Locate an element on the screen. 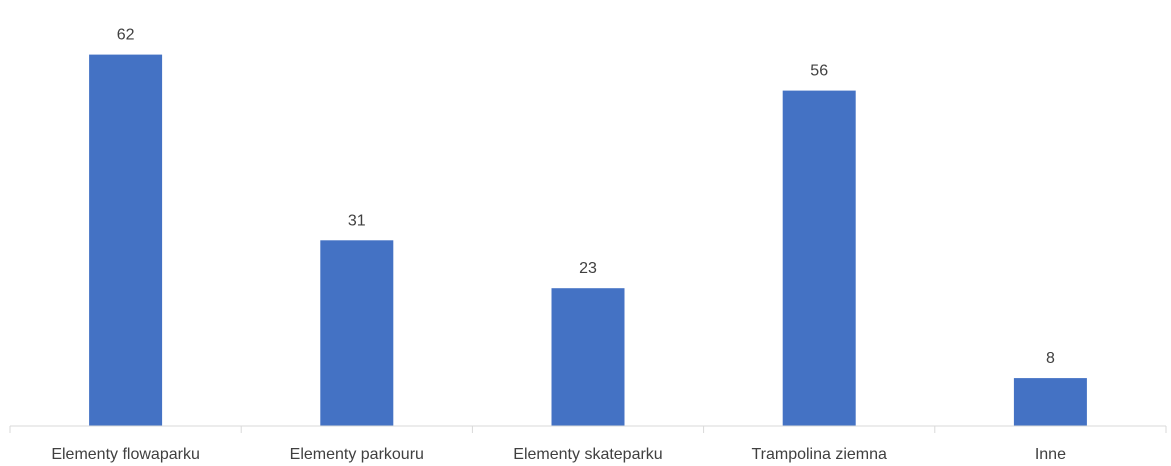  data-label-1: 62 is located at coordinates (126, 35).